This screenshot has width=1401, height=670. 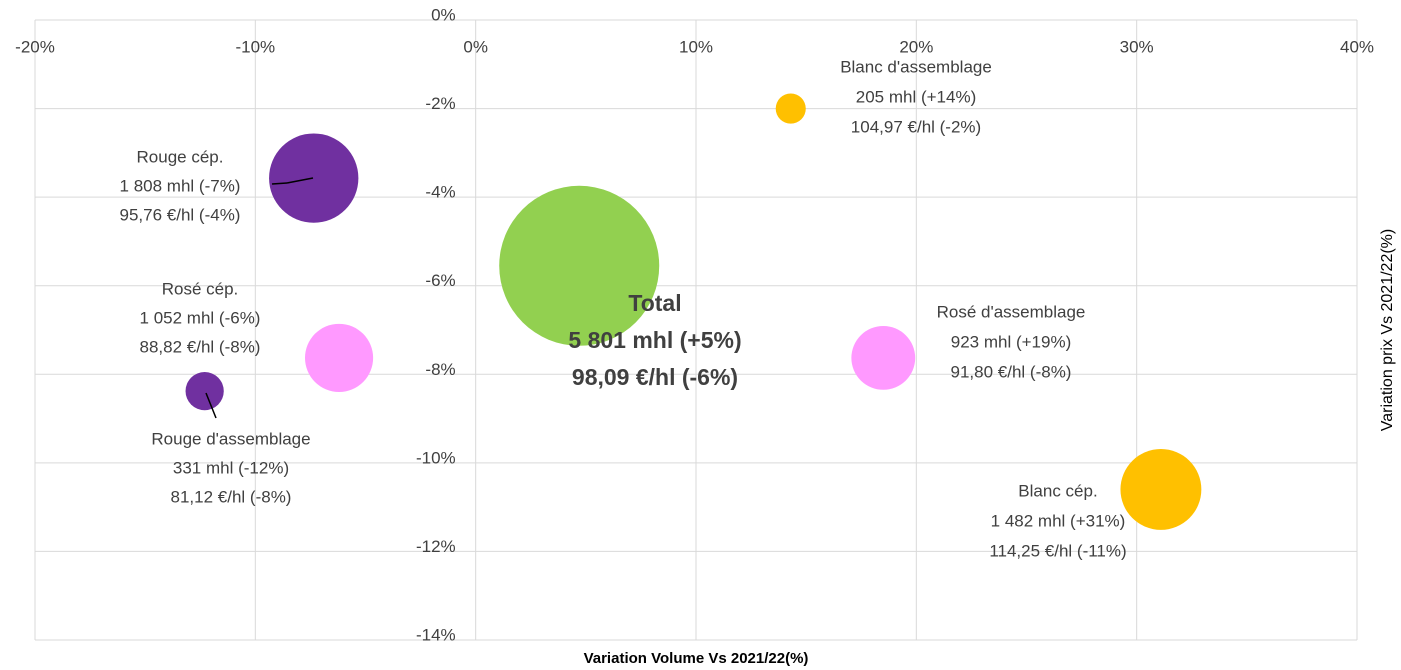 I want to click on data-label: 98,09 €/hl (-6%), so click(x=655, y=377).